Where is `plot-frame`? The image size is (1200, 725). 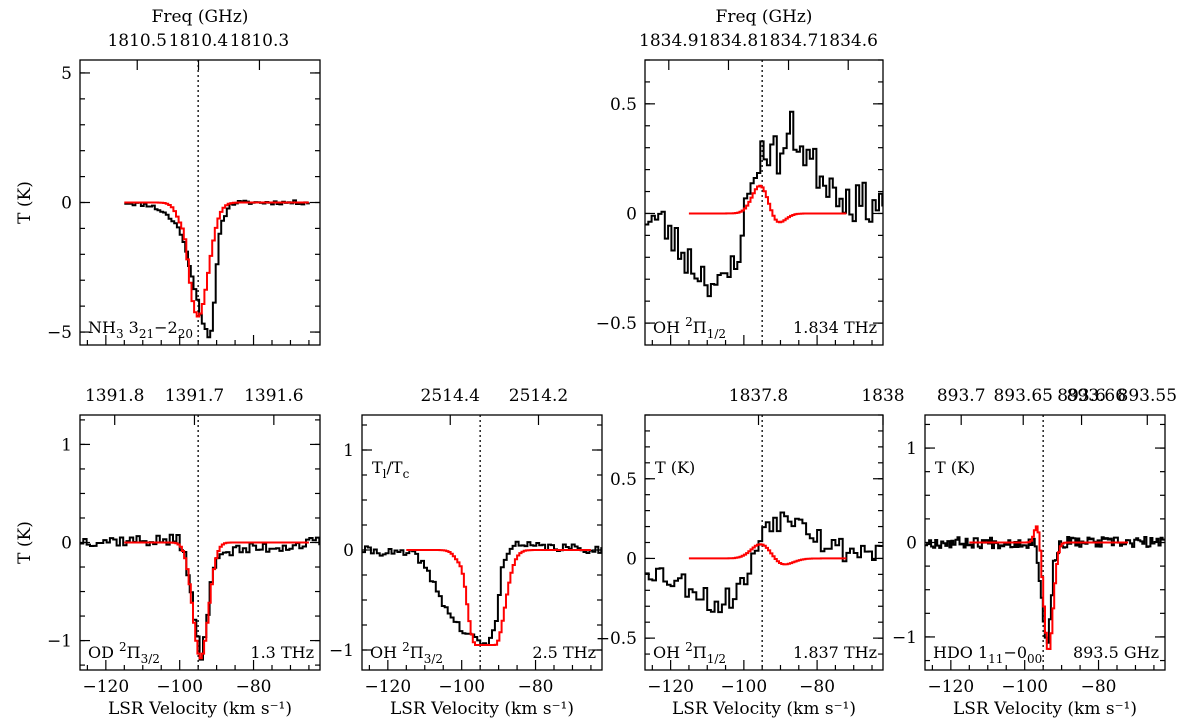 plot-frame is located at coordinates (764, 542).